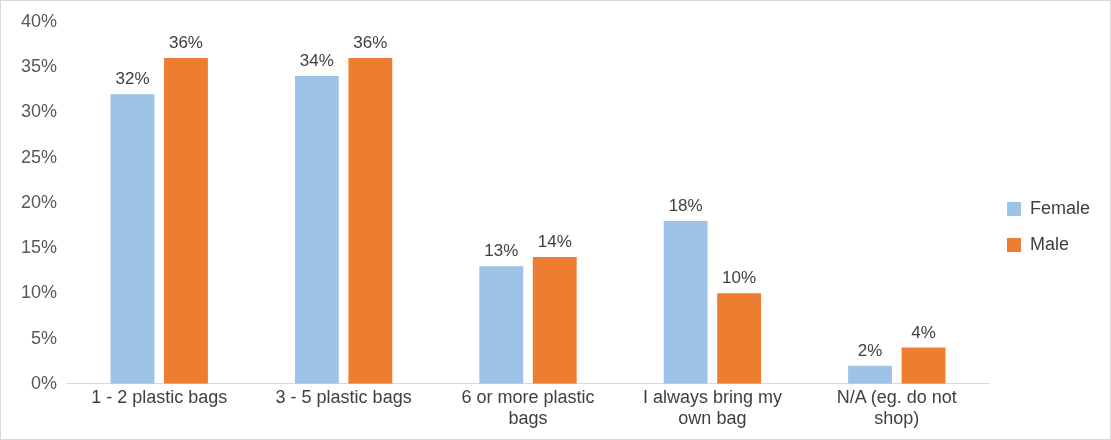 This screenshot has height=440, width=1111. What do you see at coordinates (554, 242) in the screenshot?
I see `data-label: 14%` at bounding box center [554, 242].